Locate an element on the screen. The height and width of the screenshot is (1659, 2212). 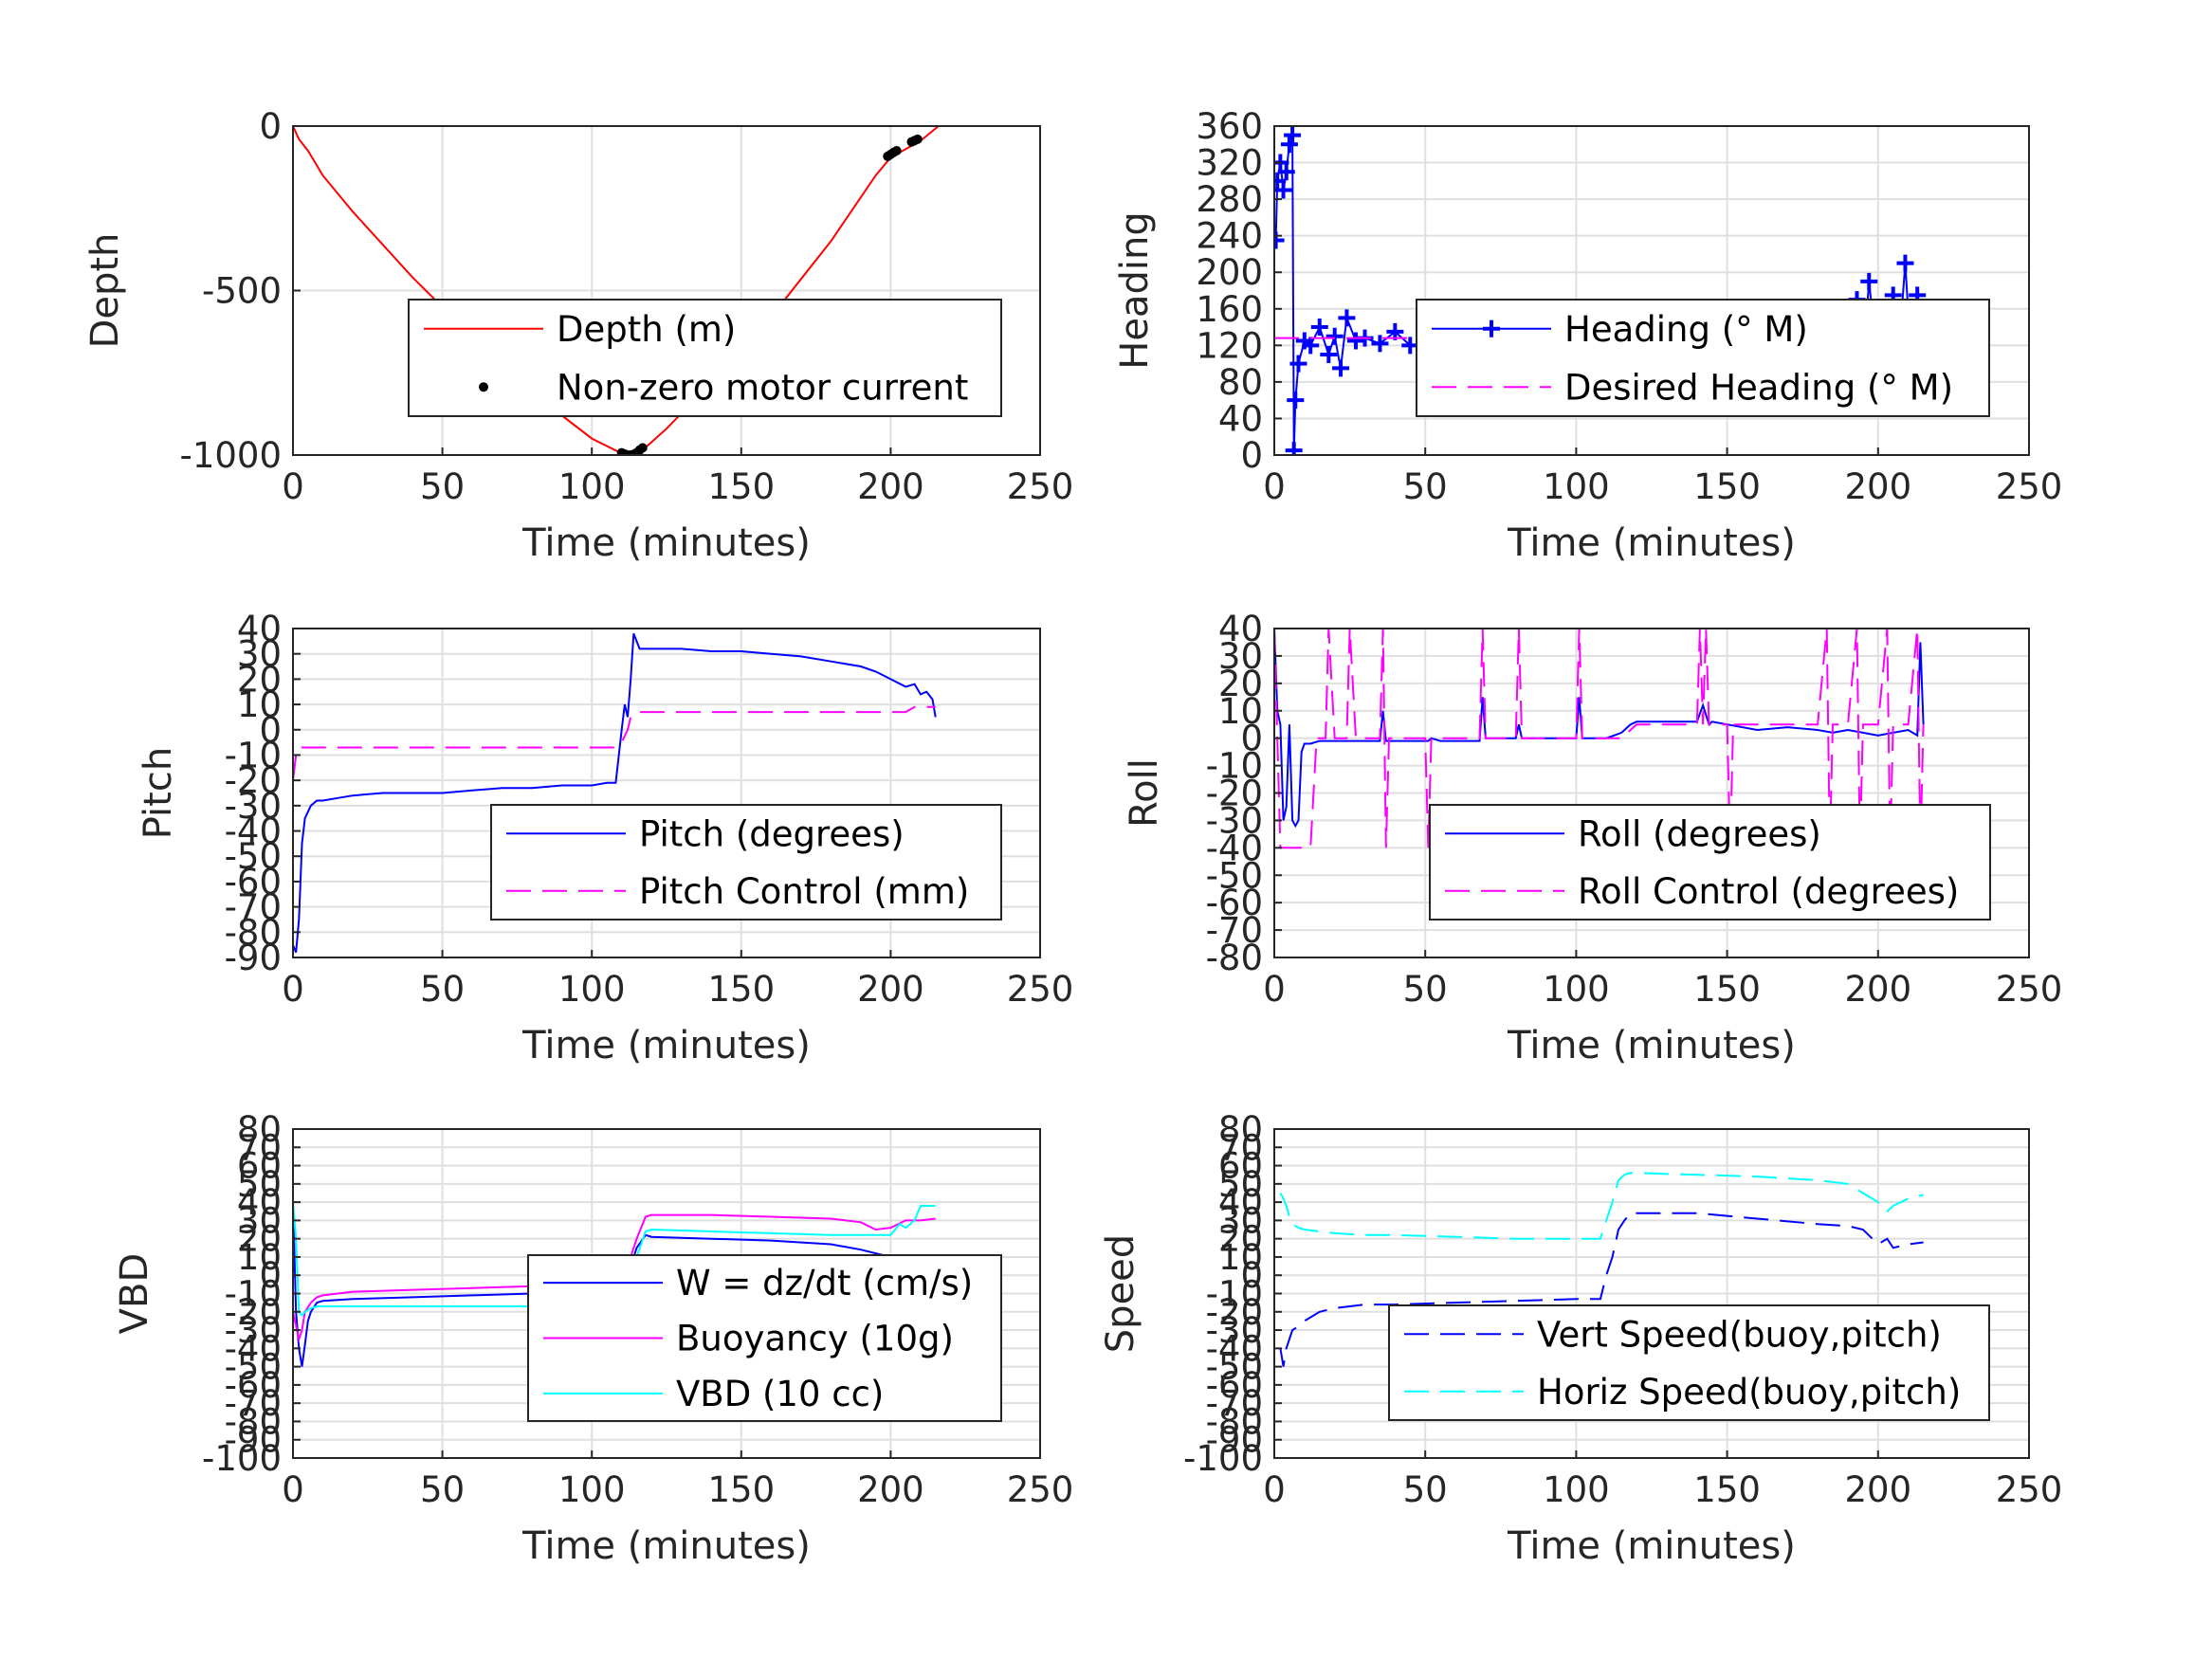
y-tick-label: 70 is located at coordinates (259, 1147).